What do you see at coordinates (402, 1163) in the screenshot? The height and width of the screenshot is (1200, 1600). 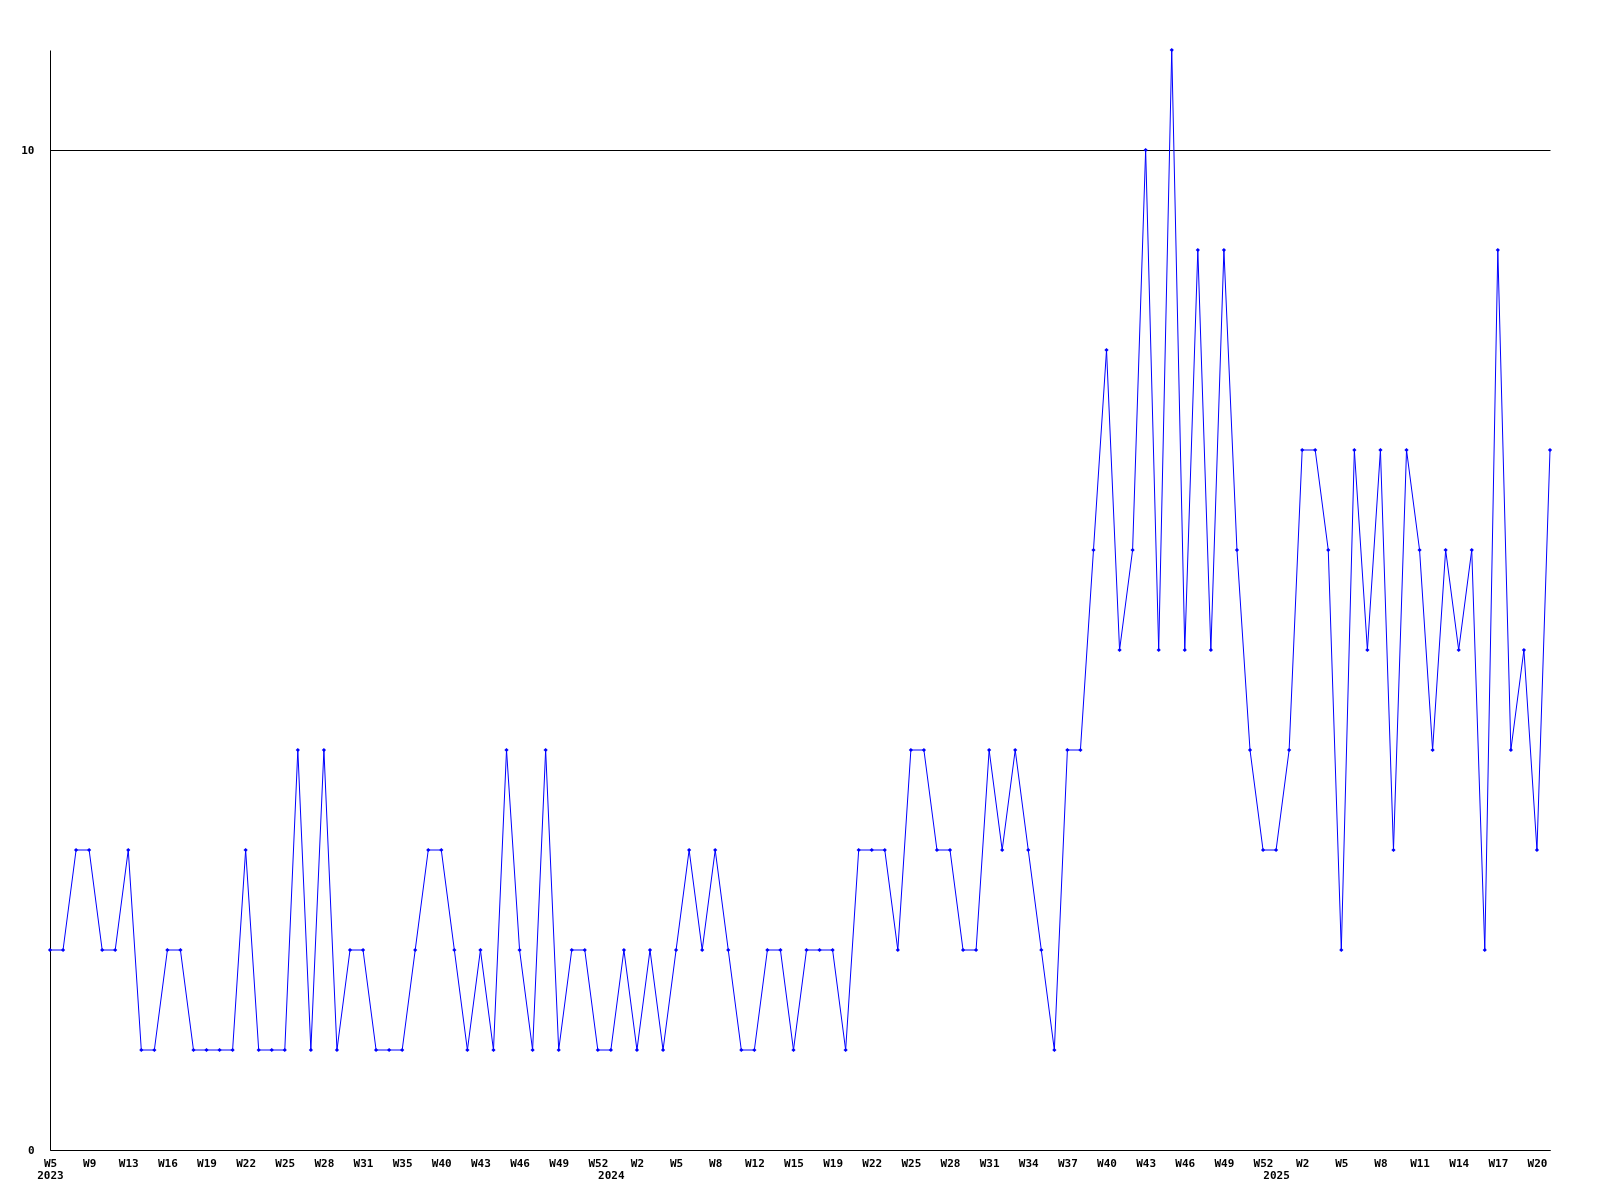 I see `x-tick-label: W35` at bounding box center [402, 1163].